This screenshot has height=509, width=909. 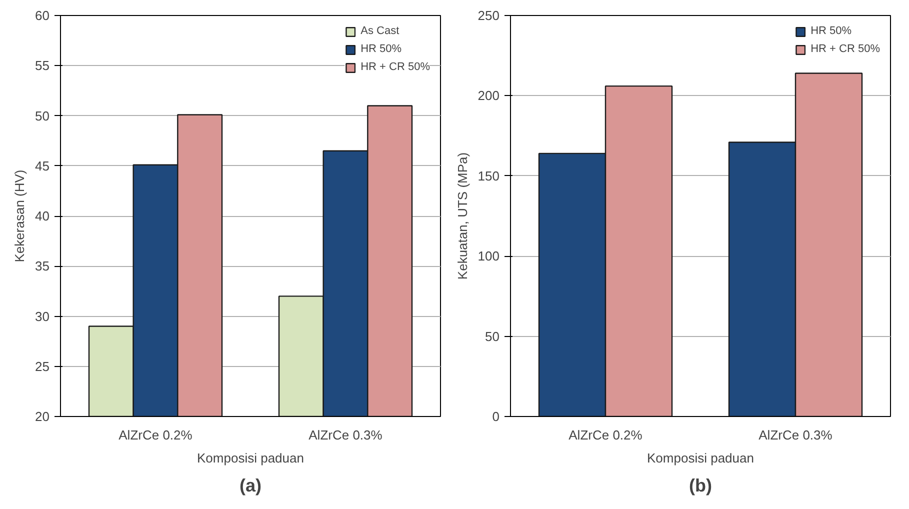 I want to click on y-tick-label: 40, so click(x=42, y=216).